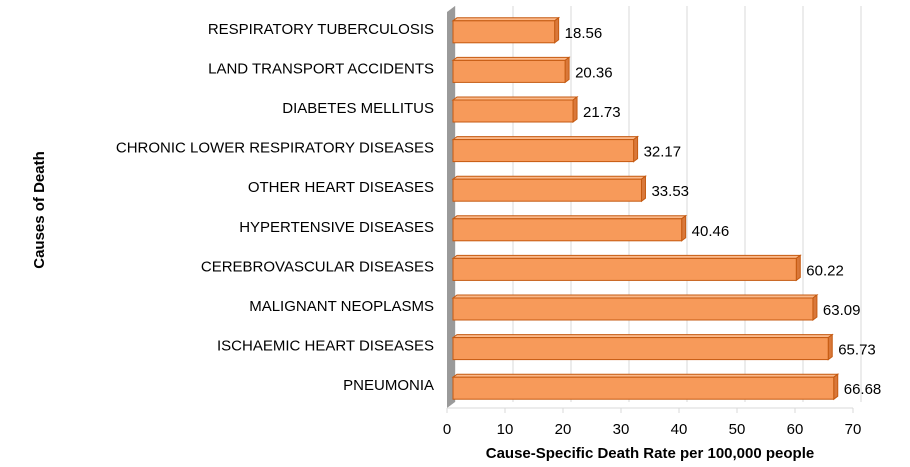 The height and width of the screenshot is (467, 910). What do you see at coordinates (563, 429) in the screenshot?
I see `x-tick-label: 20` at bounding box center [563, 429].